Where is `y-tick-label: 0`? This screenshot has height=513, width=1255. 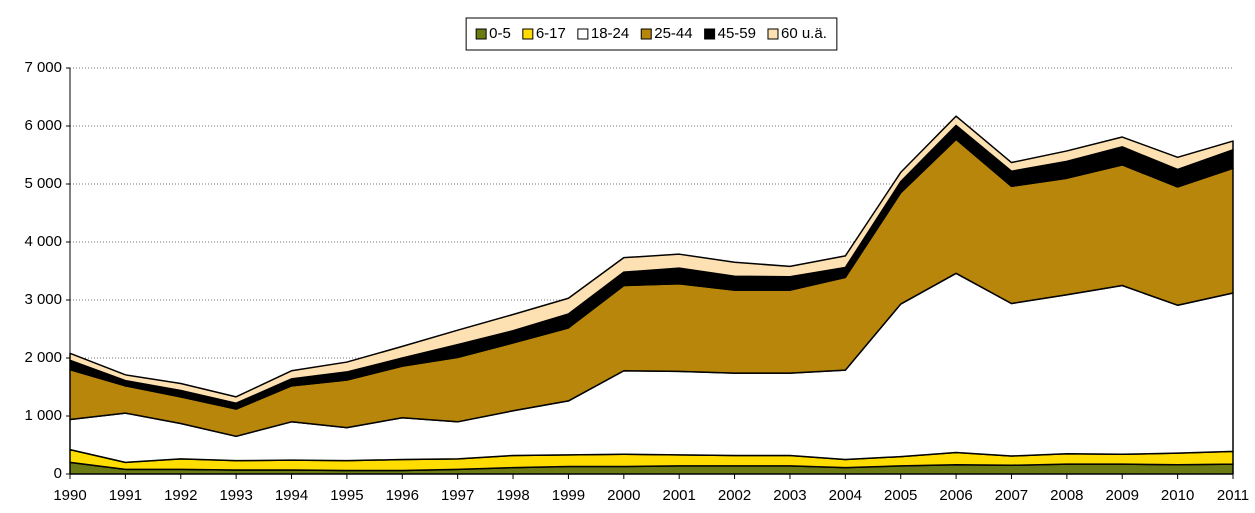
y-tick-label: 0 is located at coordinates (58, 473).